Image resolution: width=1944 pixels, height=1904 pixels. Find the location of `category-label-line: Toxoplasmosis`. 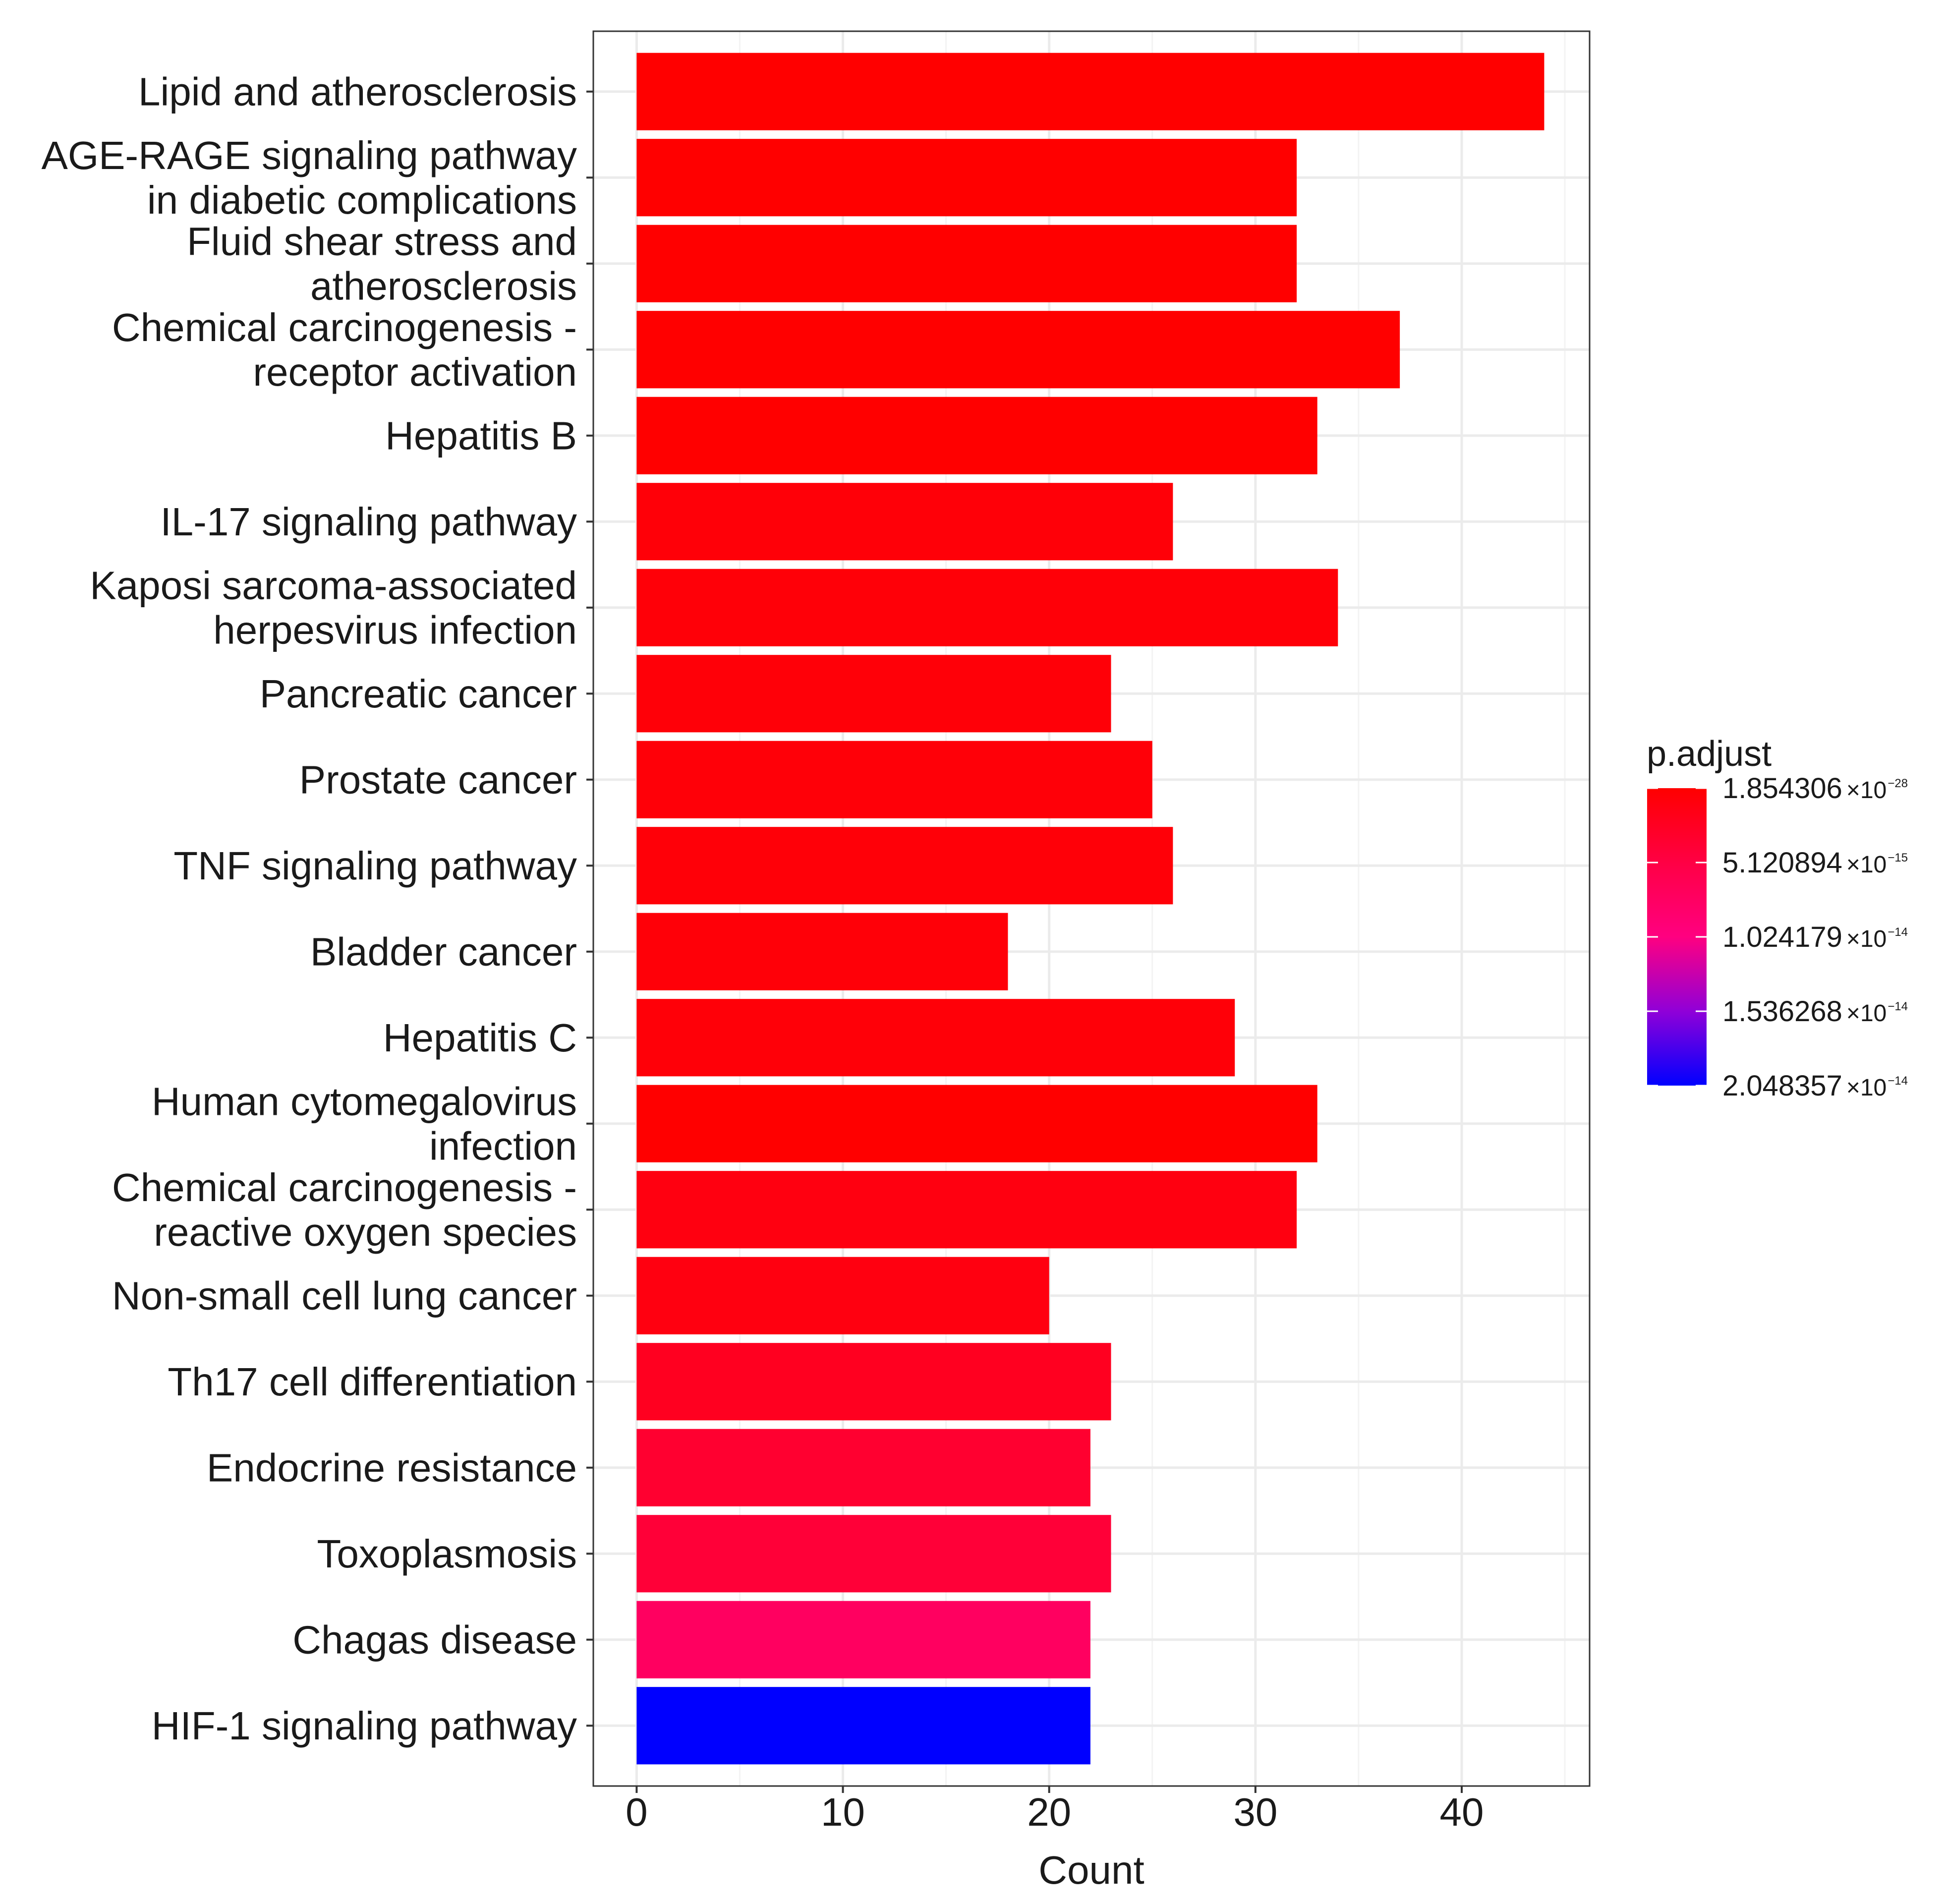

category-label-line: Toxoplasmosis is located at coordinates (447, 1554).